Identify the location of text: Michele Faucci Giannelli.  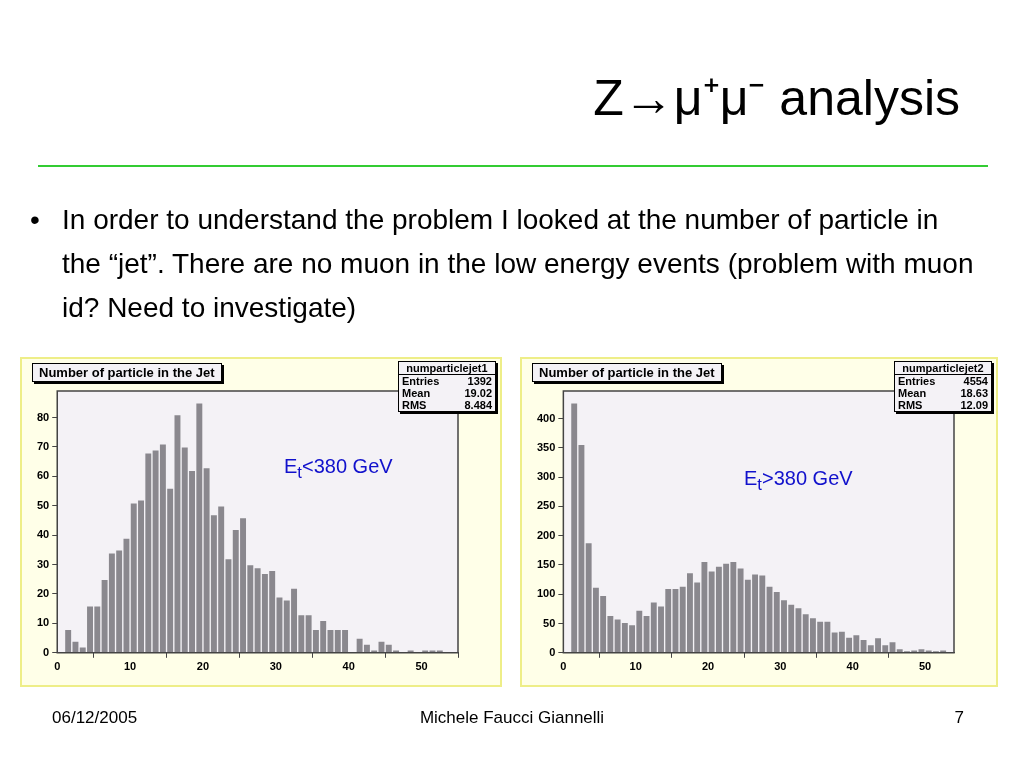
(512, 718).